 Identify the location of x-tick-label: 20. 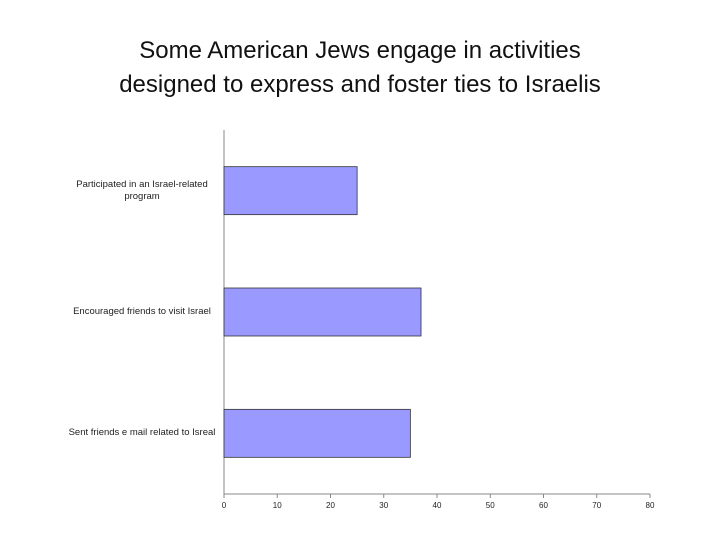
(330, 505).